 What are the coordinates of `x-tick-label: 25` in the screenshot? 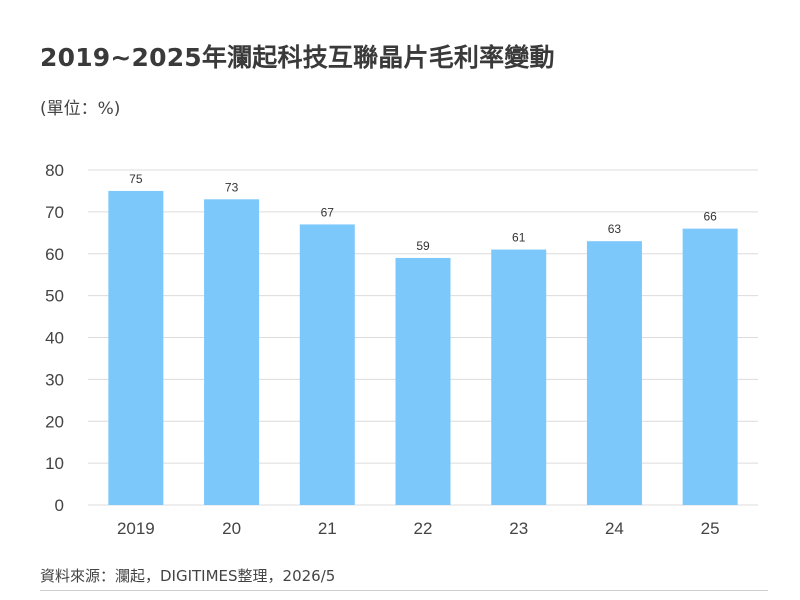 It's located at (710, 528).